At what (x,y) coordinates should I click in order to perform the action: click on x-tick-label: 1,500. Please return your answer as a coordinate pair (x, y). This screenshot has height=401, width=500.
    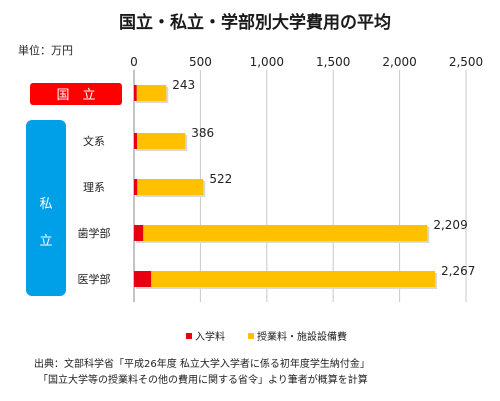
    Looking at the image, I should click on (333, 62).